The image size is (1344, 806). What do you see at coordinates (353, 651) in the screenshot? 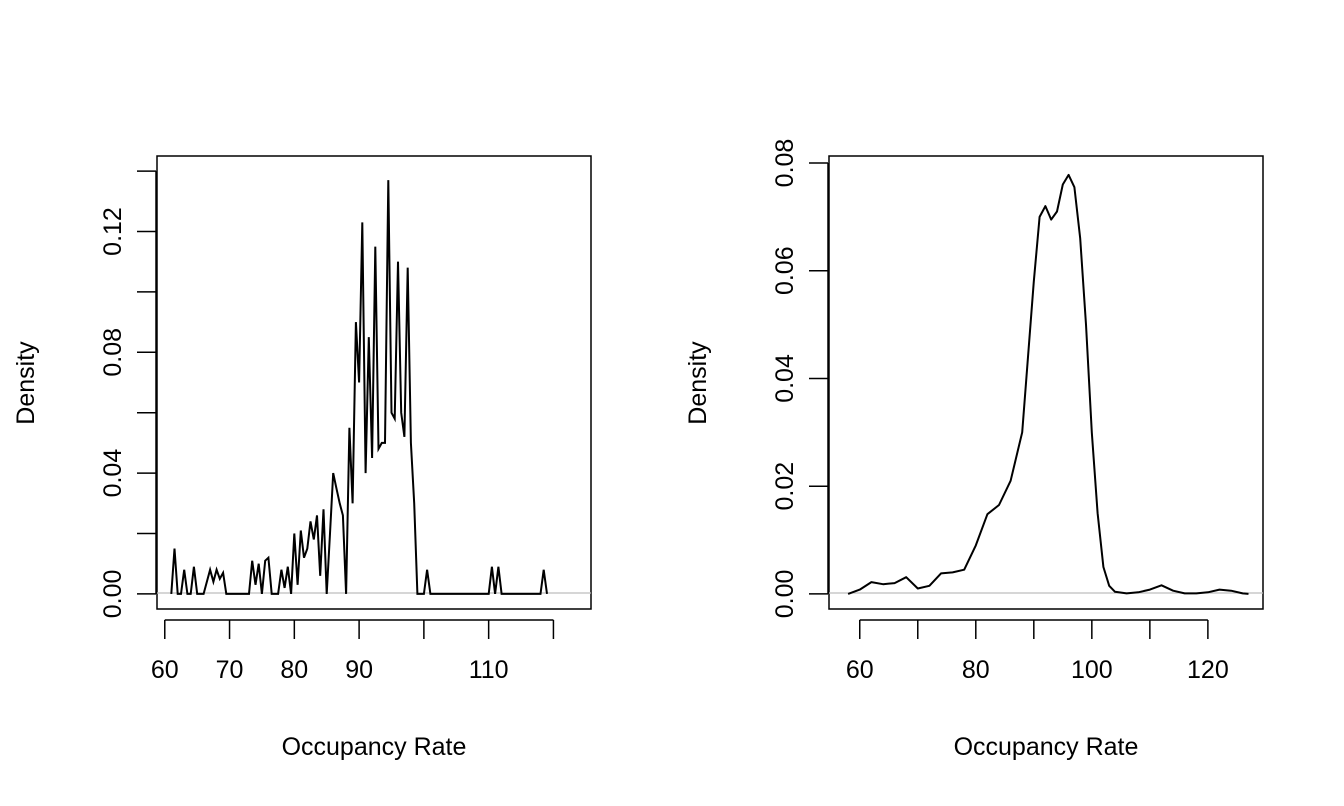
I see `left-x-axis: 60 70 80 90 110` at bounding box center [353, 651].